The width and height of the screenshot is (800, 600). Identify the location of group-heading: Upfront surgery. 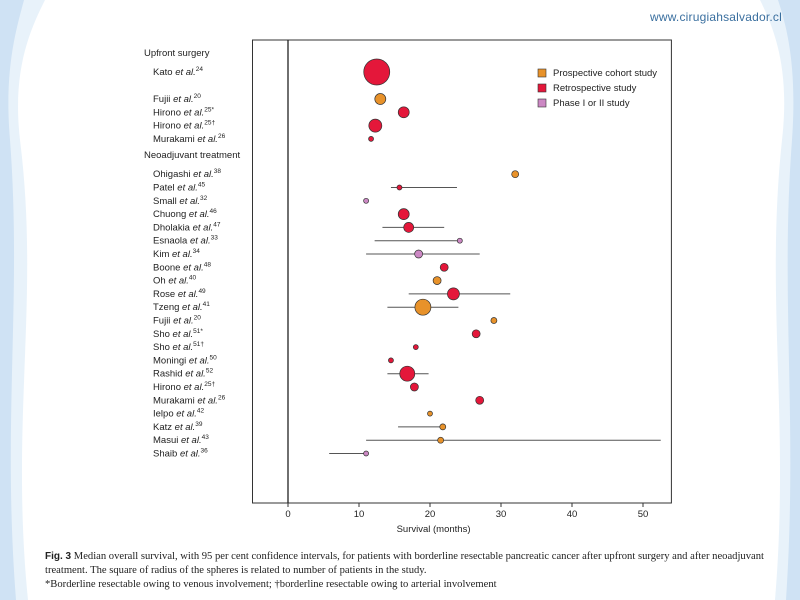
(177, 53).